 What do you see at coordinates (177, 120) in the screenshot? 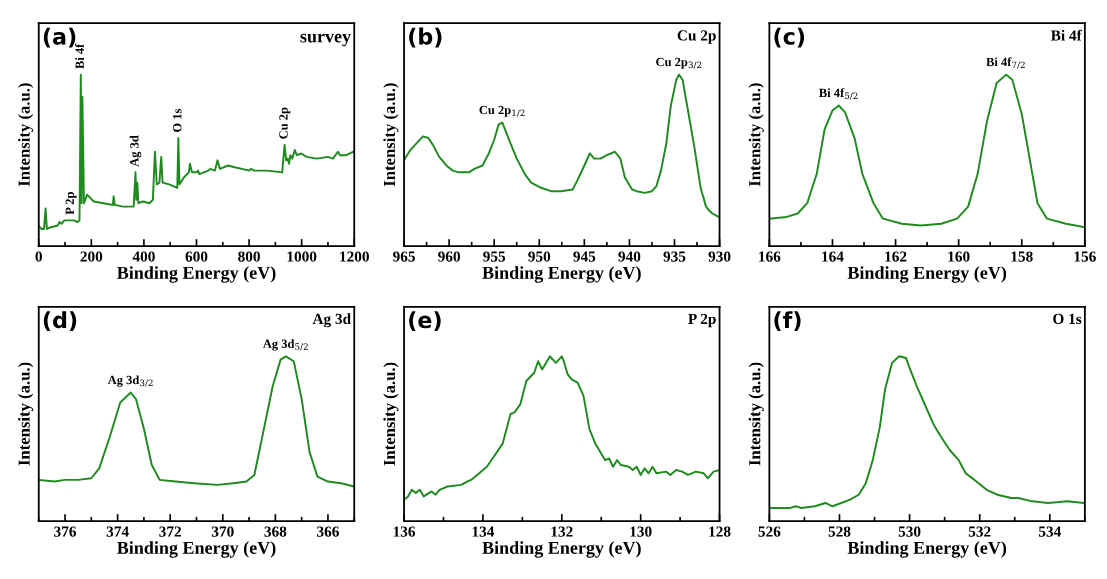
I see `annotation: O 1s` at bounding box center [177, 120].